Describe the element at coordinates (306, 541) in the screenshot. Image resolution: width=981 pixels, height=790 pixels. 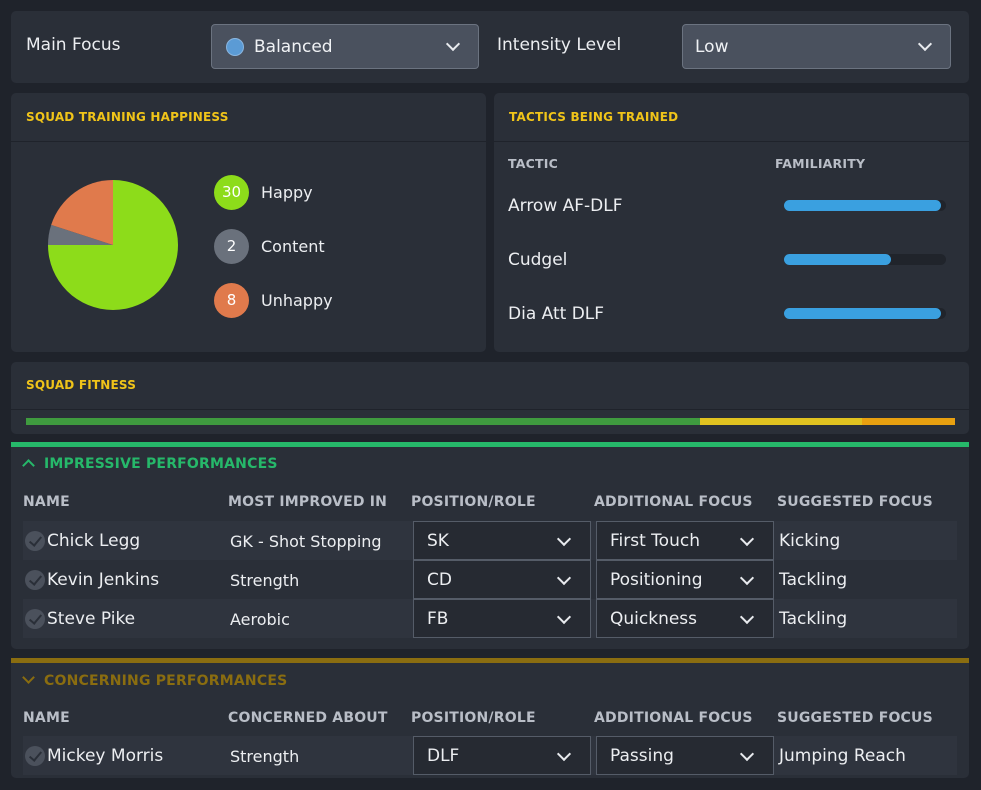
I see `most-improved: GK - Shot Stopping` at that location.